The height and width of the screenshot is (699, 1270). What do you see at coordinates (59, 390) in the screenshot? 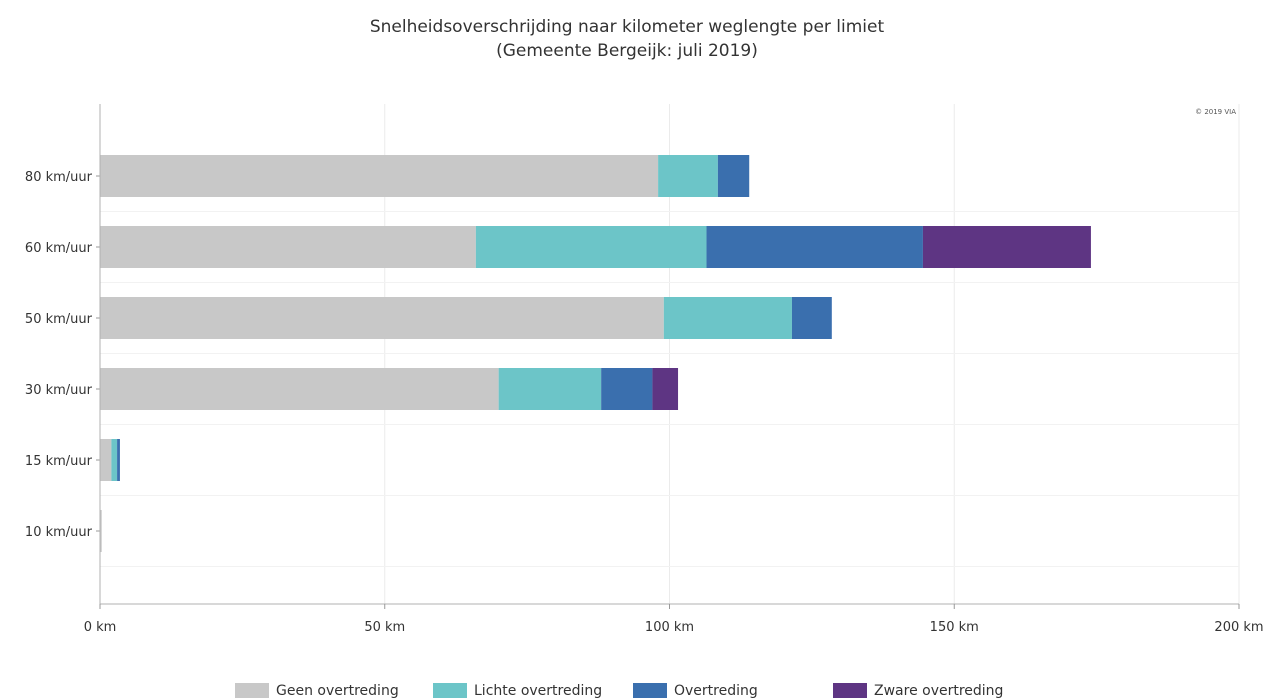
I see `category-label: 30 km/uur` at bounding box center [59, 390].